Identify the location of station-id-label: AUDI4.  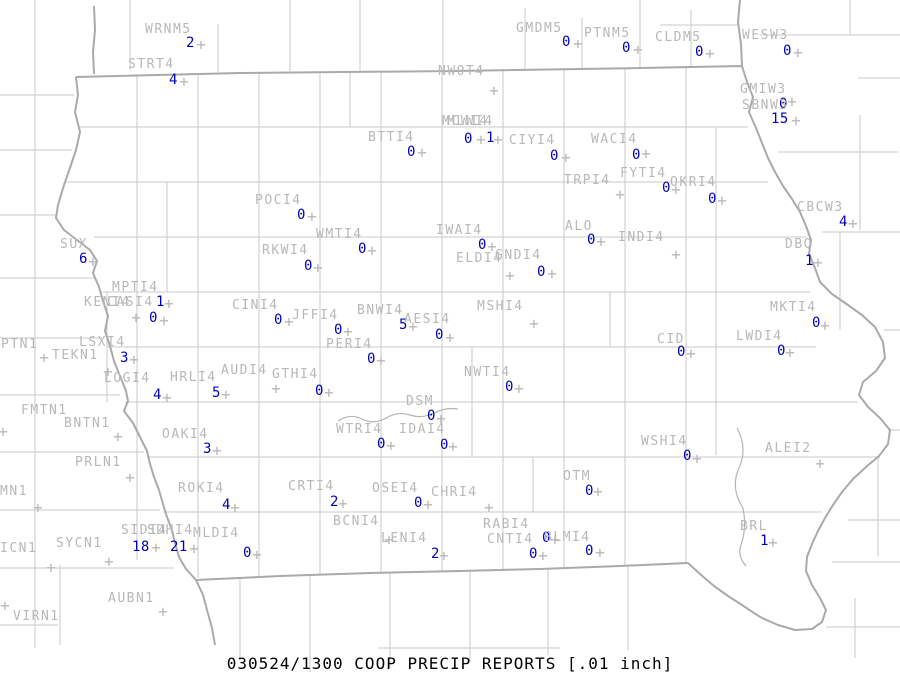
(244, 370).